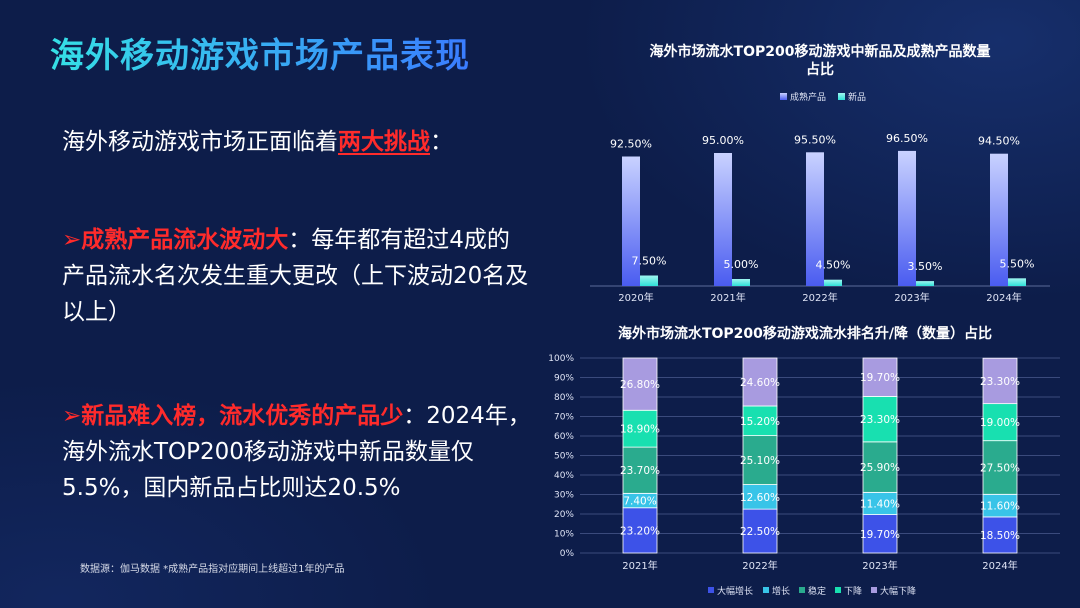 Image resolution: width=1080 pixels, height=608 pixels. Describe the element at coordinates (212, 569) in the screenshot. I see `data-source-note: 数据源：伽马数据 *成熟产品指对应期间上线超过1年的产品` at that location.